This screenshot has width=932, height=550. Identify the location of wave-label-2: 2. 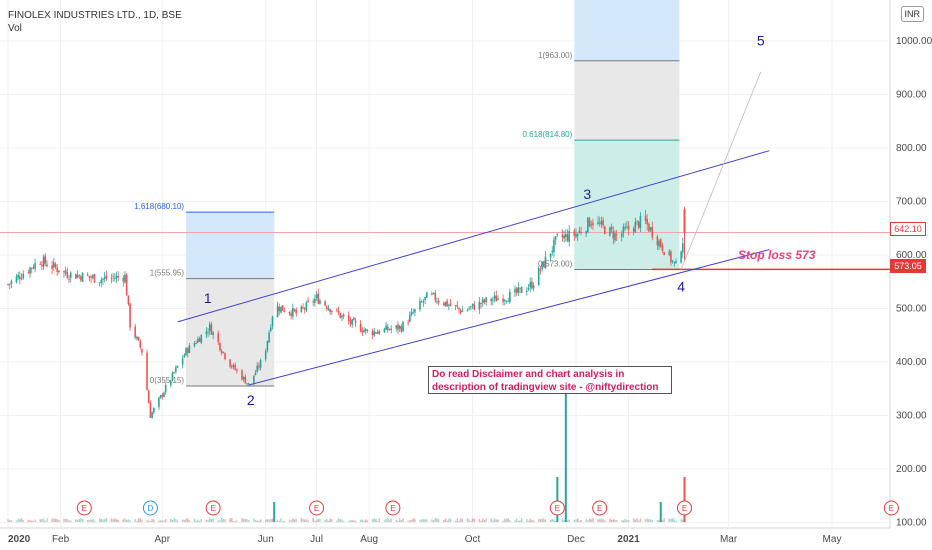
(251, 400).